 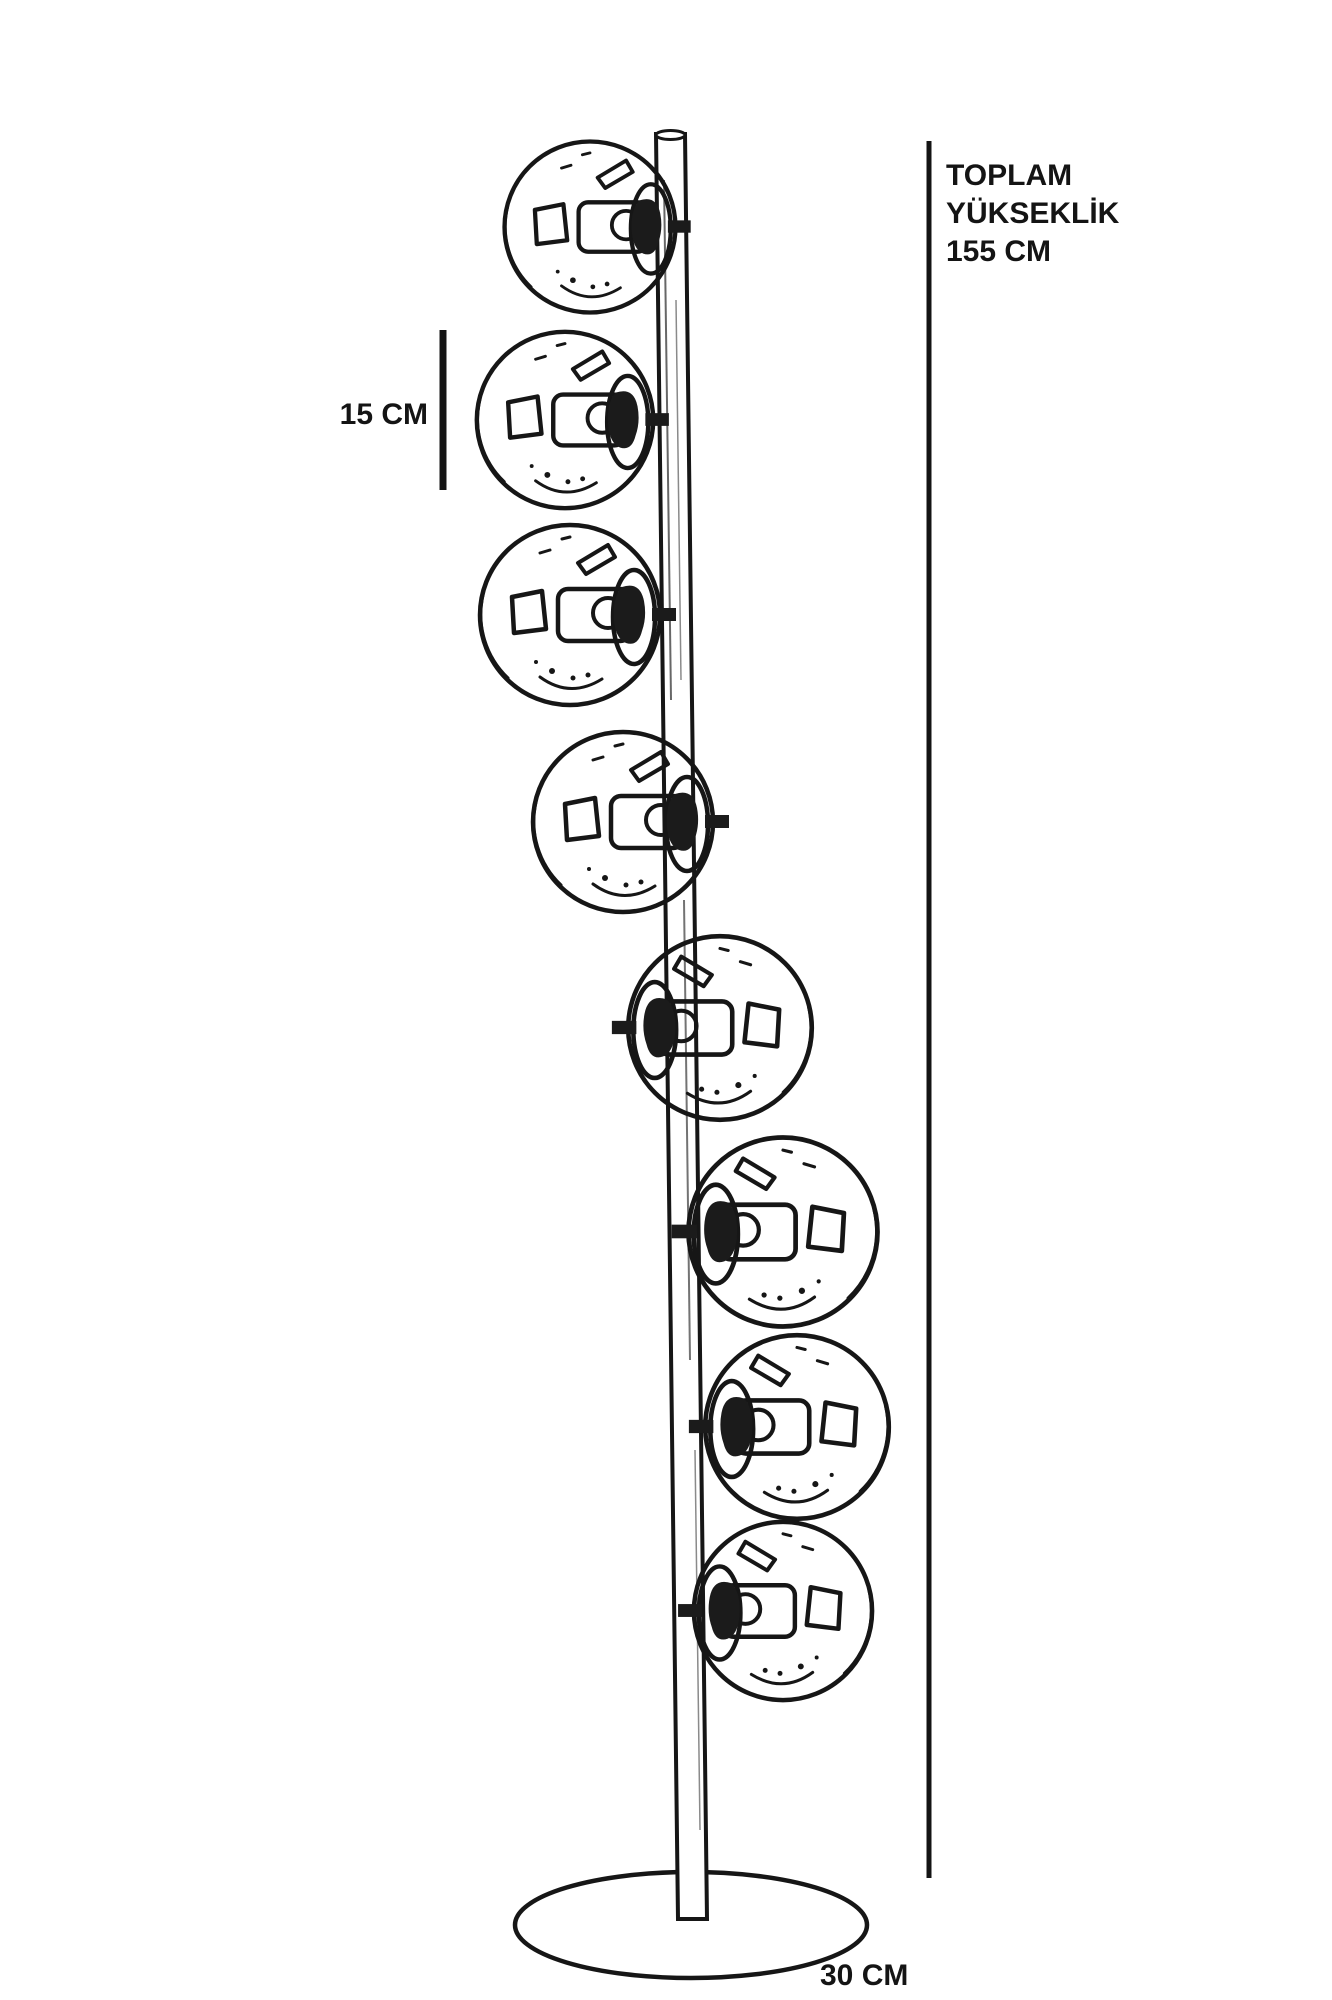 What do you see at coordinates (1009, 175) in the screenshot?
I see `total-height-line1: TOPLAM` at bounding box center [1009, 175].